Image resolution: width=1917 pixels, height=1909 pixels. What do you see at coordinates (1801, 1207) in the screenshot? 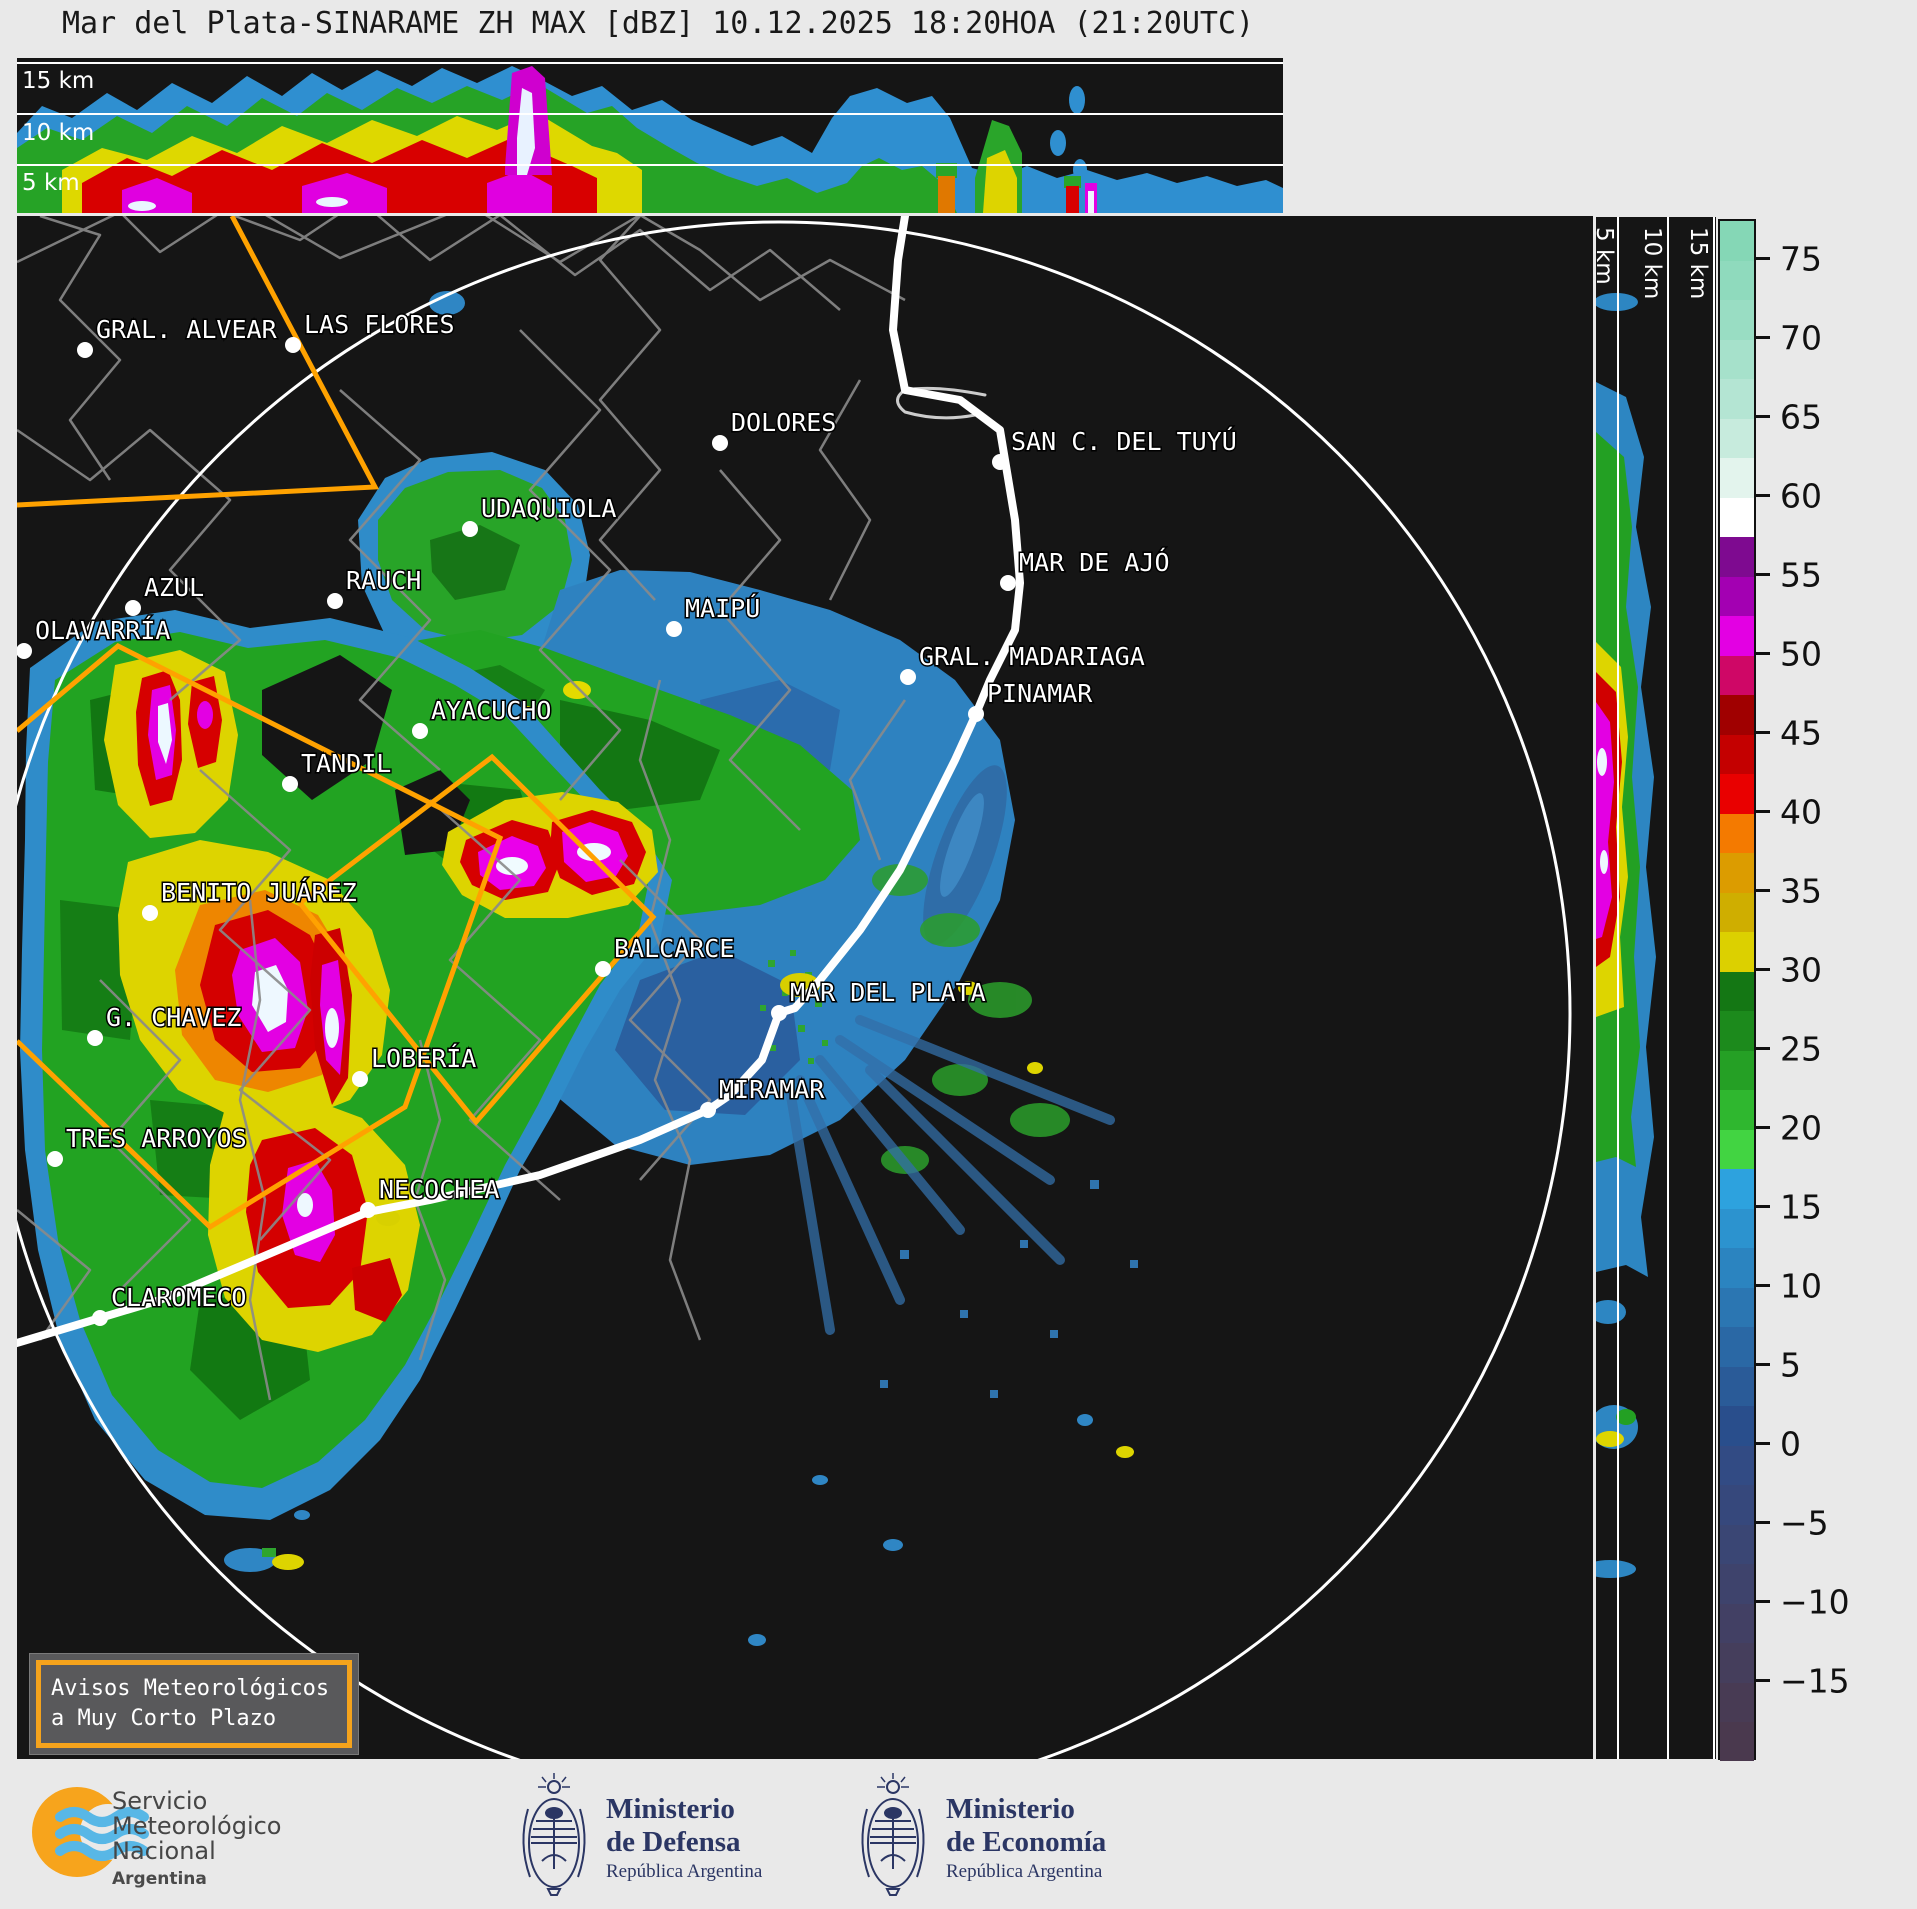
I see `colorbar-tick-label: 15` at bounding box center [1801, 1207].